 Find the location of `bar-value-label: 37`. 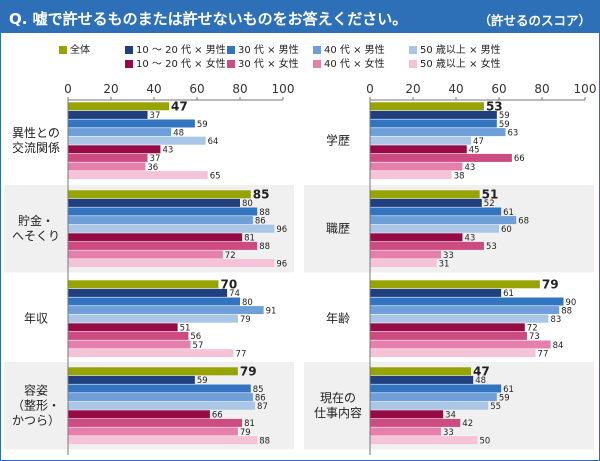

bar-value-label: 37 is located at coordinates (155, 159).